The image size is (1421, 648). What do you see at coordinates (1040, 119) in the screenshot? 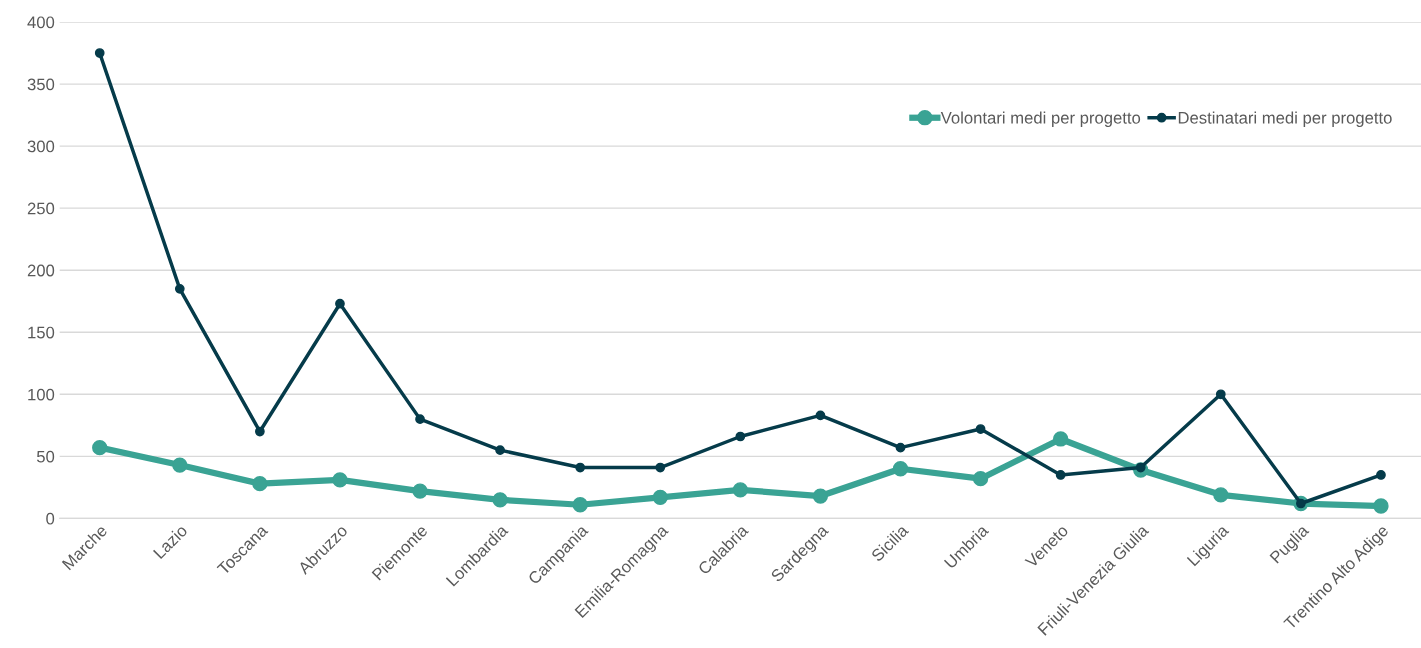
I see `legend-label: Volontari medi per progetto` at bounding box center [1040, 119].